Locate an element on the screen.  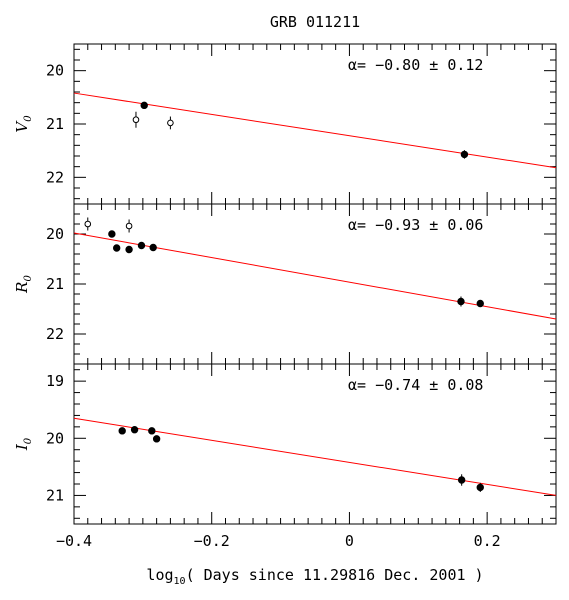
fit-line-R is located at coordinates (315, 276).